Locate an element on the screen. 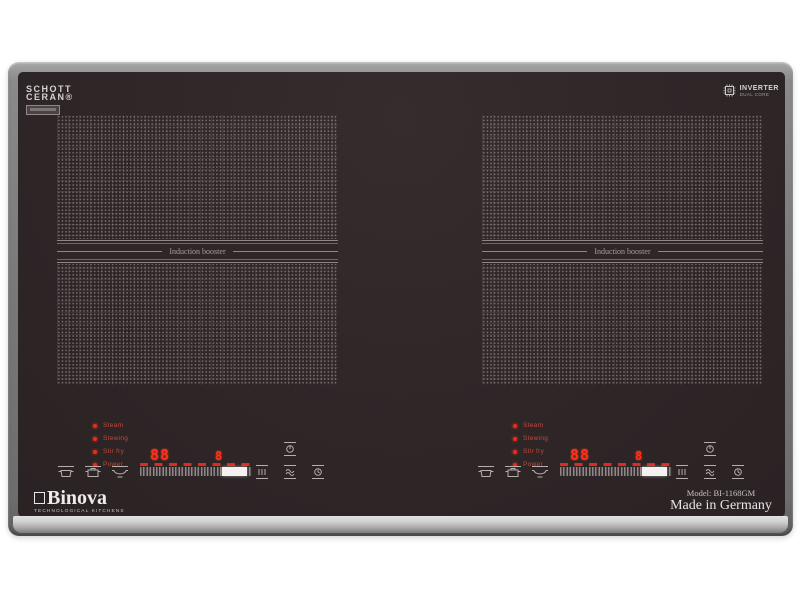  model-info: Model: BI-1168GM Made in Germany is located at coordinates (721, 500).